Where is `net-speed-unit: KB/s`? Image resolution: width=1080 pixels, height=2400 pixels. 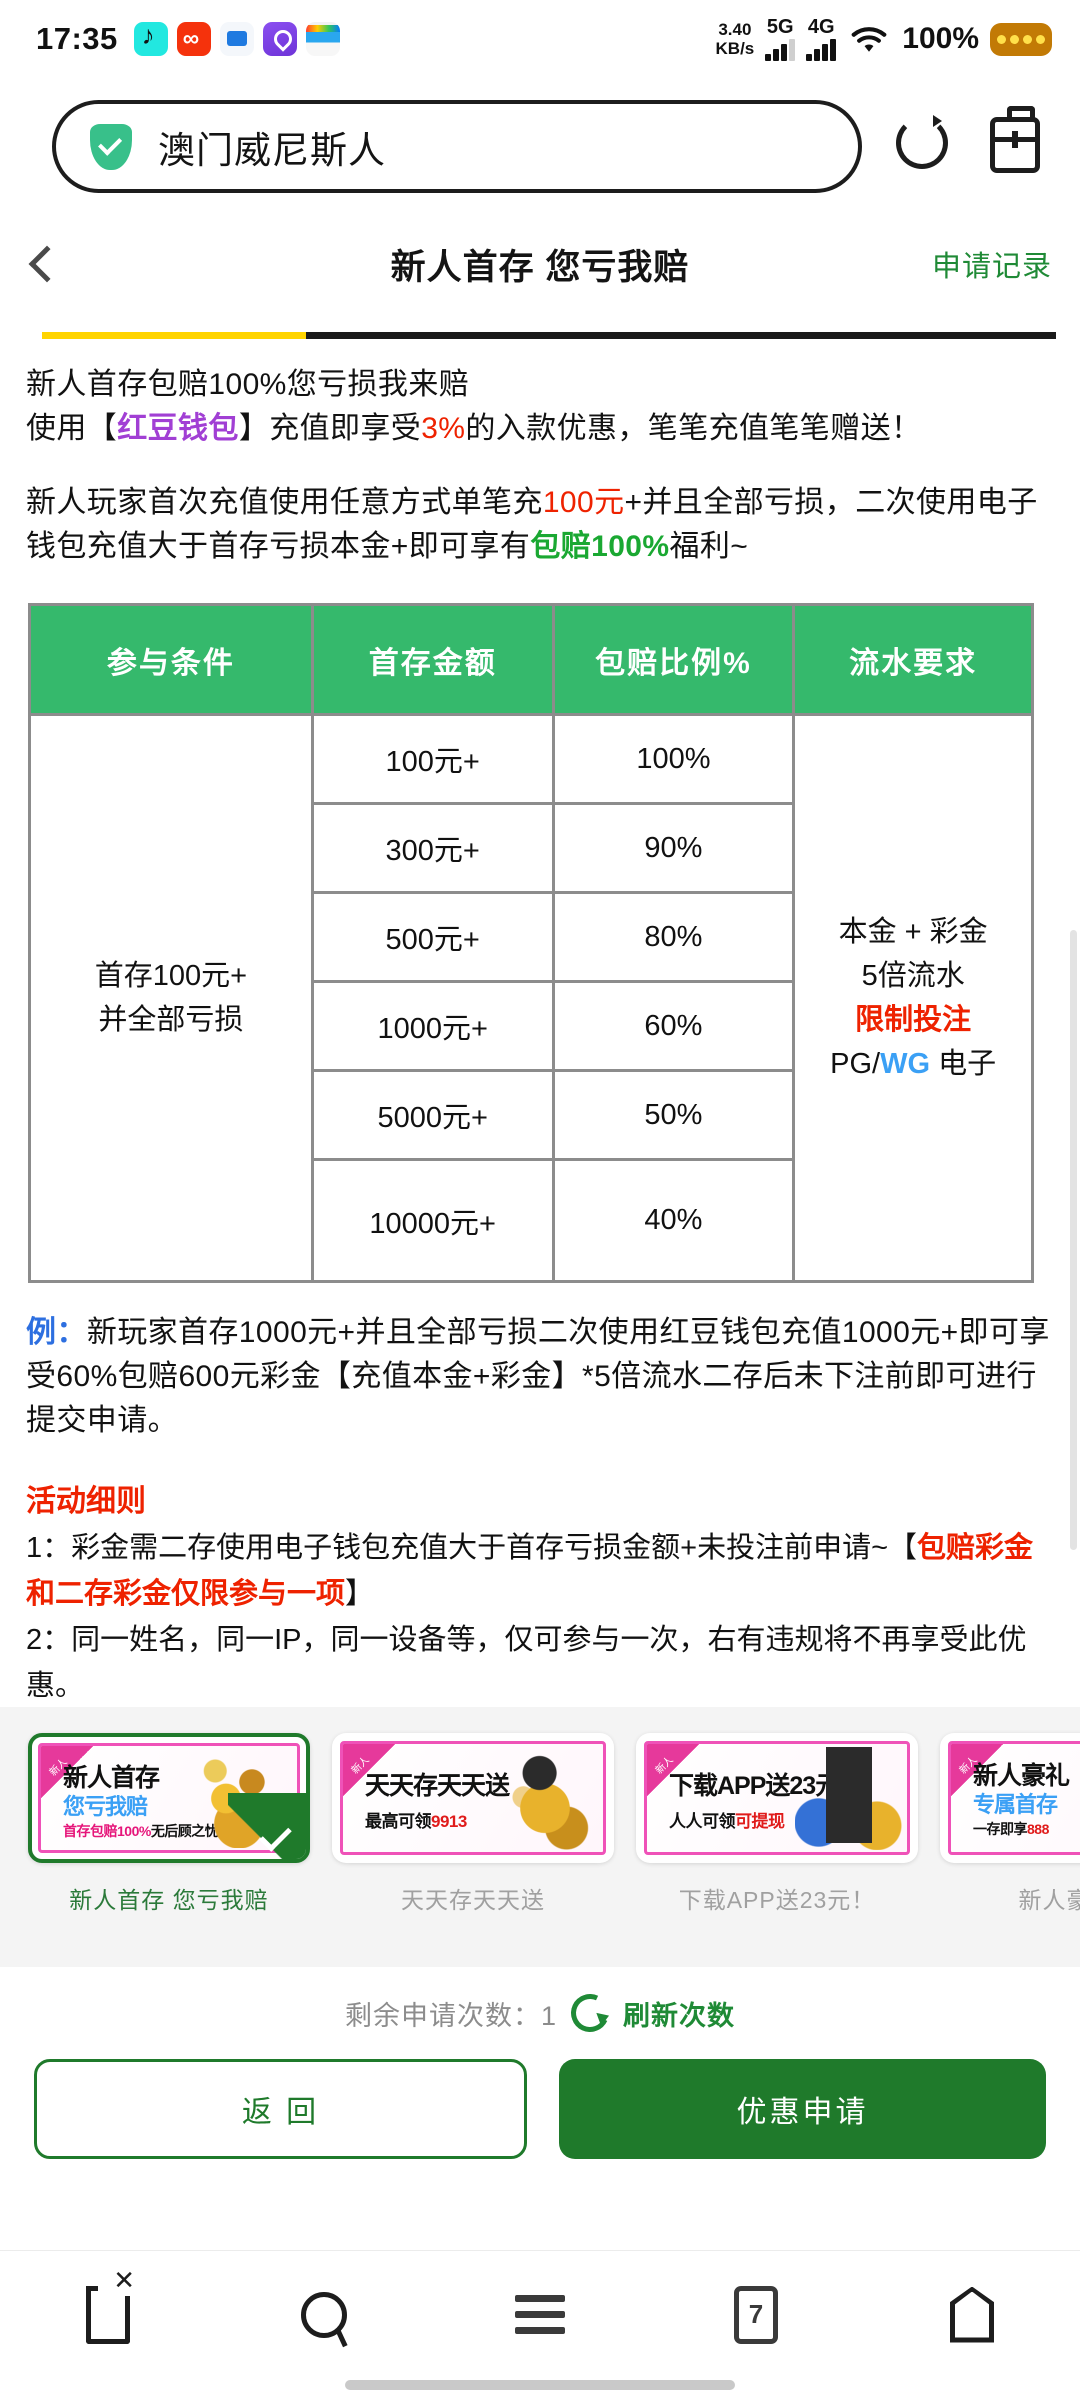 net-speed-unit: KB/s is located at coordinates (735, 48).